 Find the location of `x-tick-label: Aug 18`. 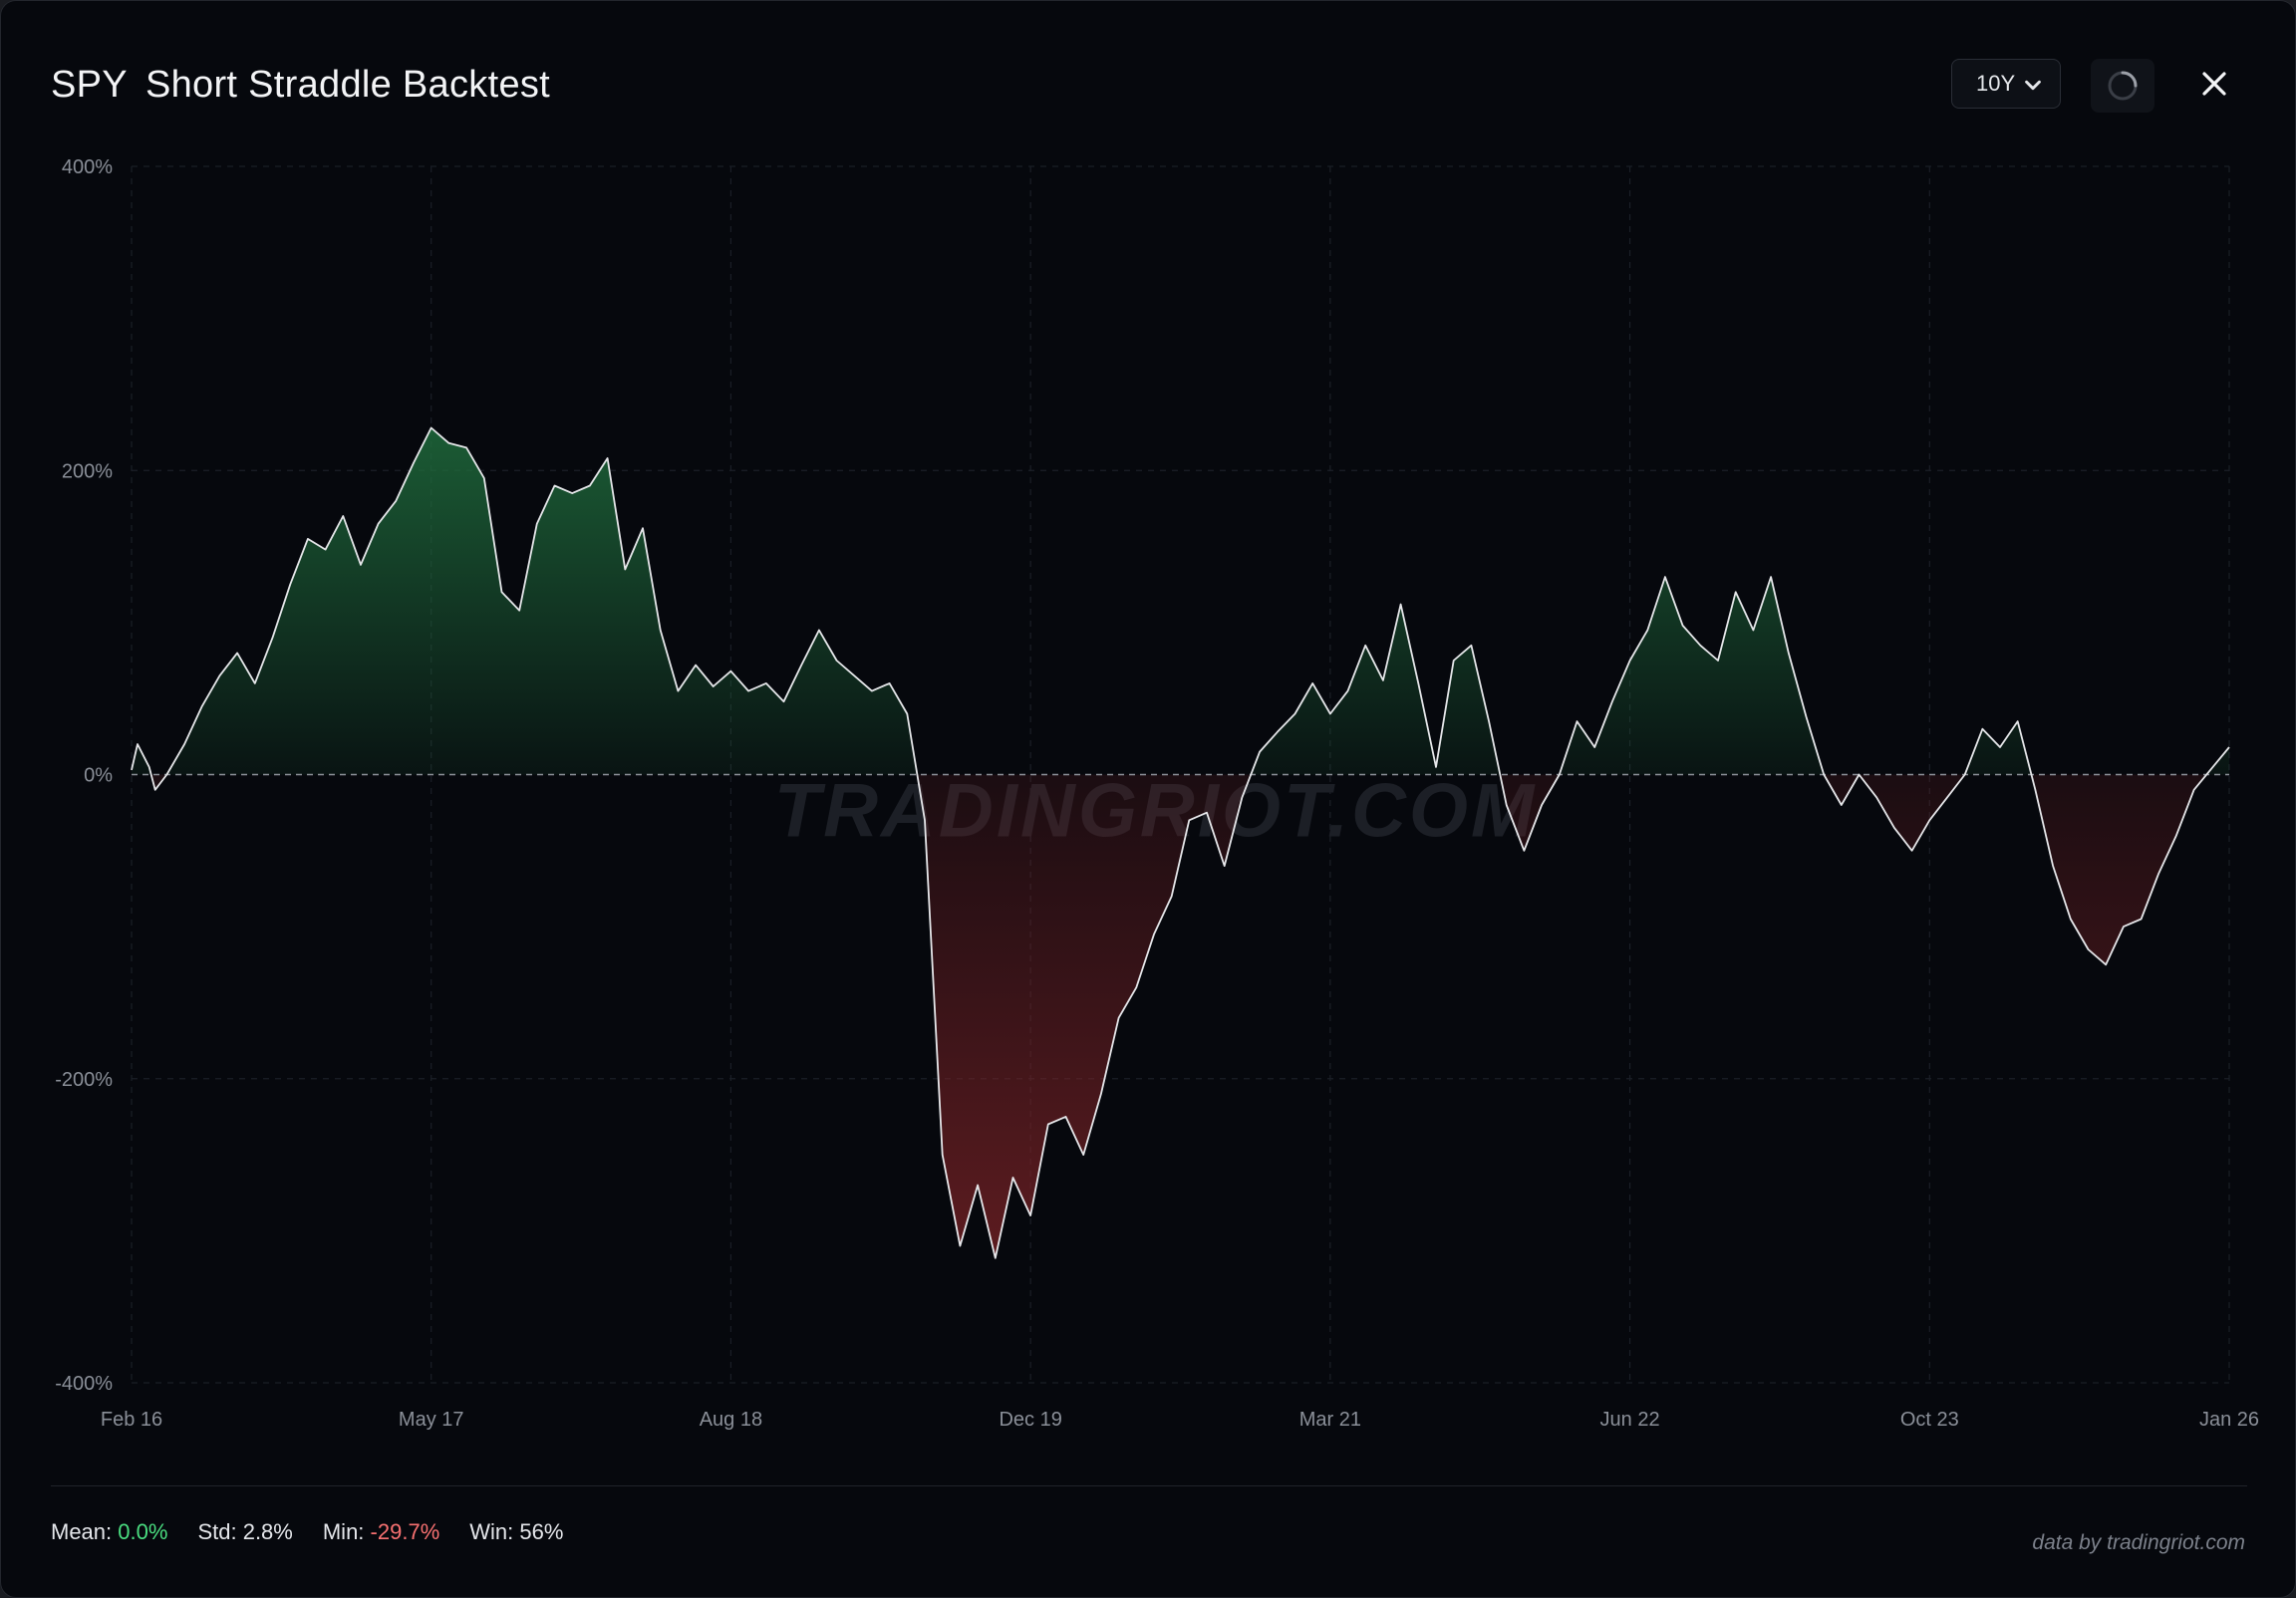

x-tick-label: Aug 18 is located at coordinates (731, 1420).